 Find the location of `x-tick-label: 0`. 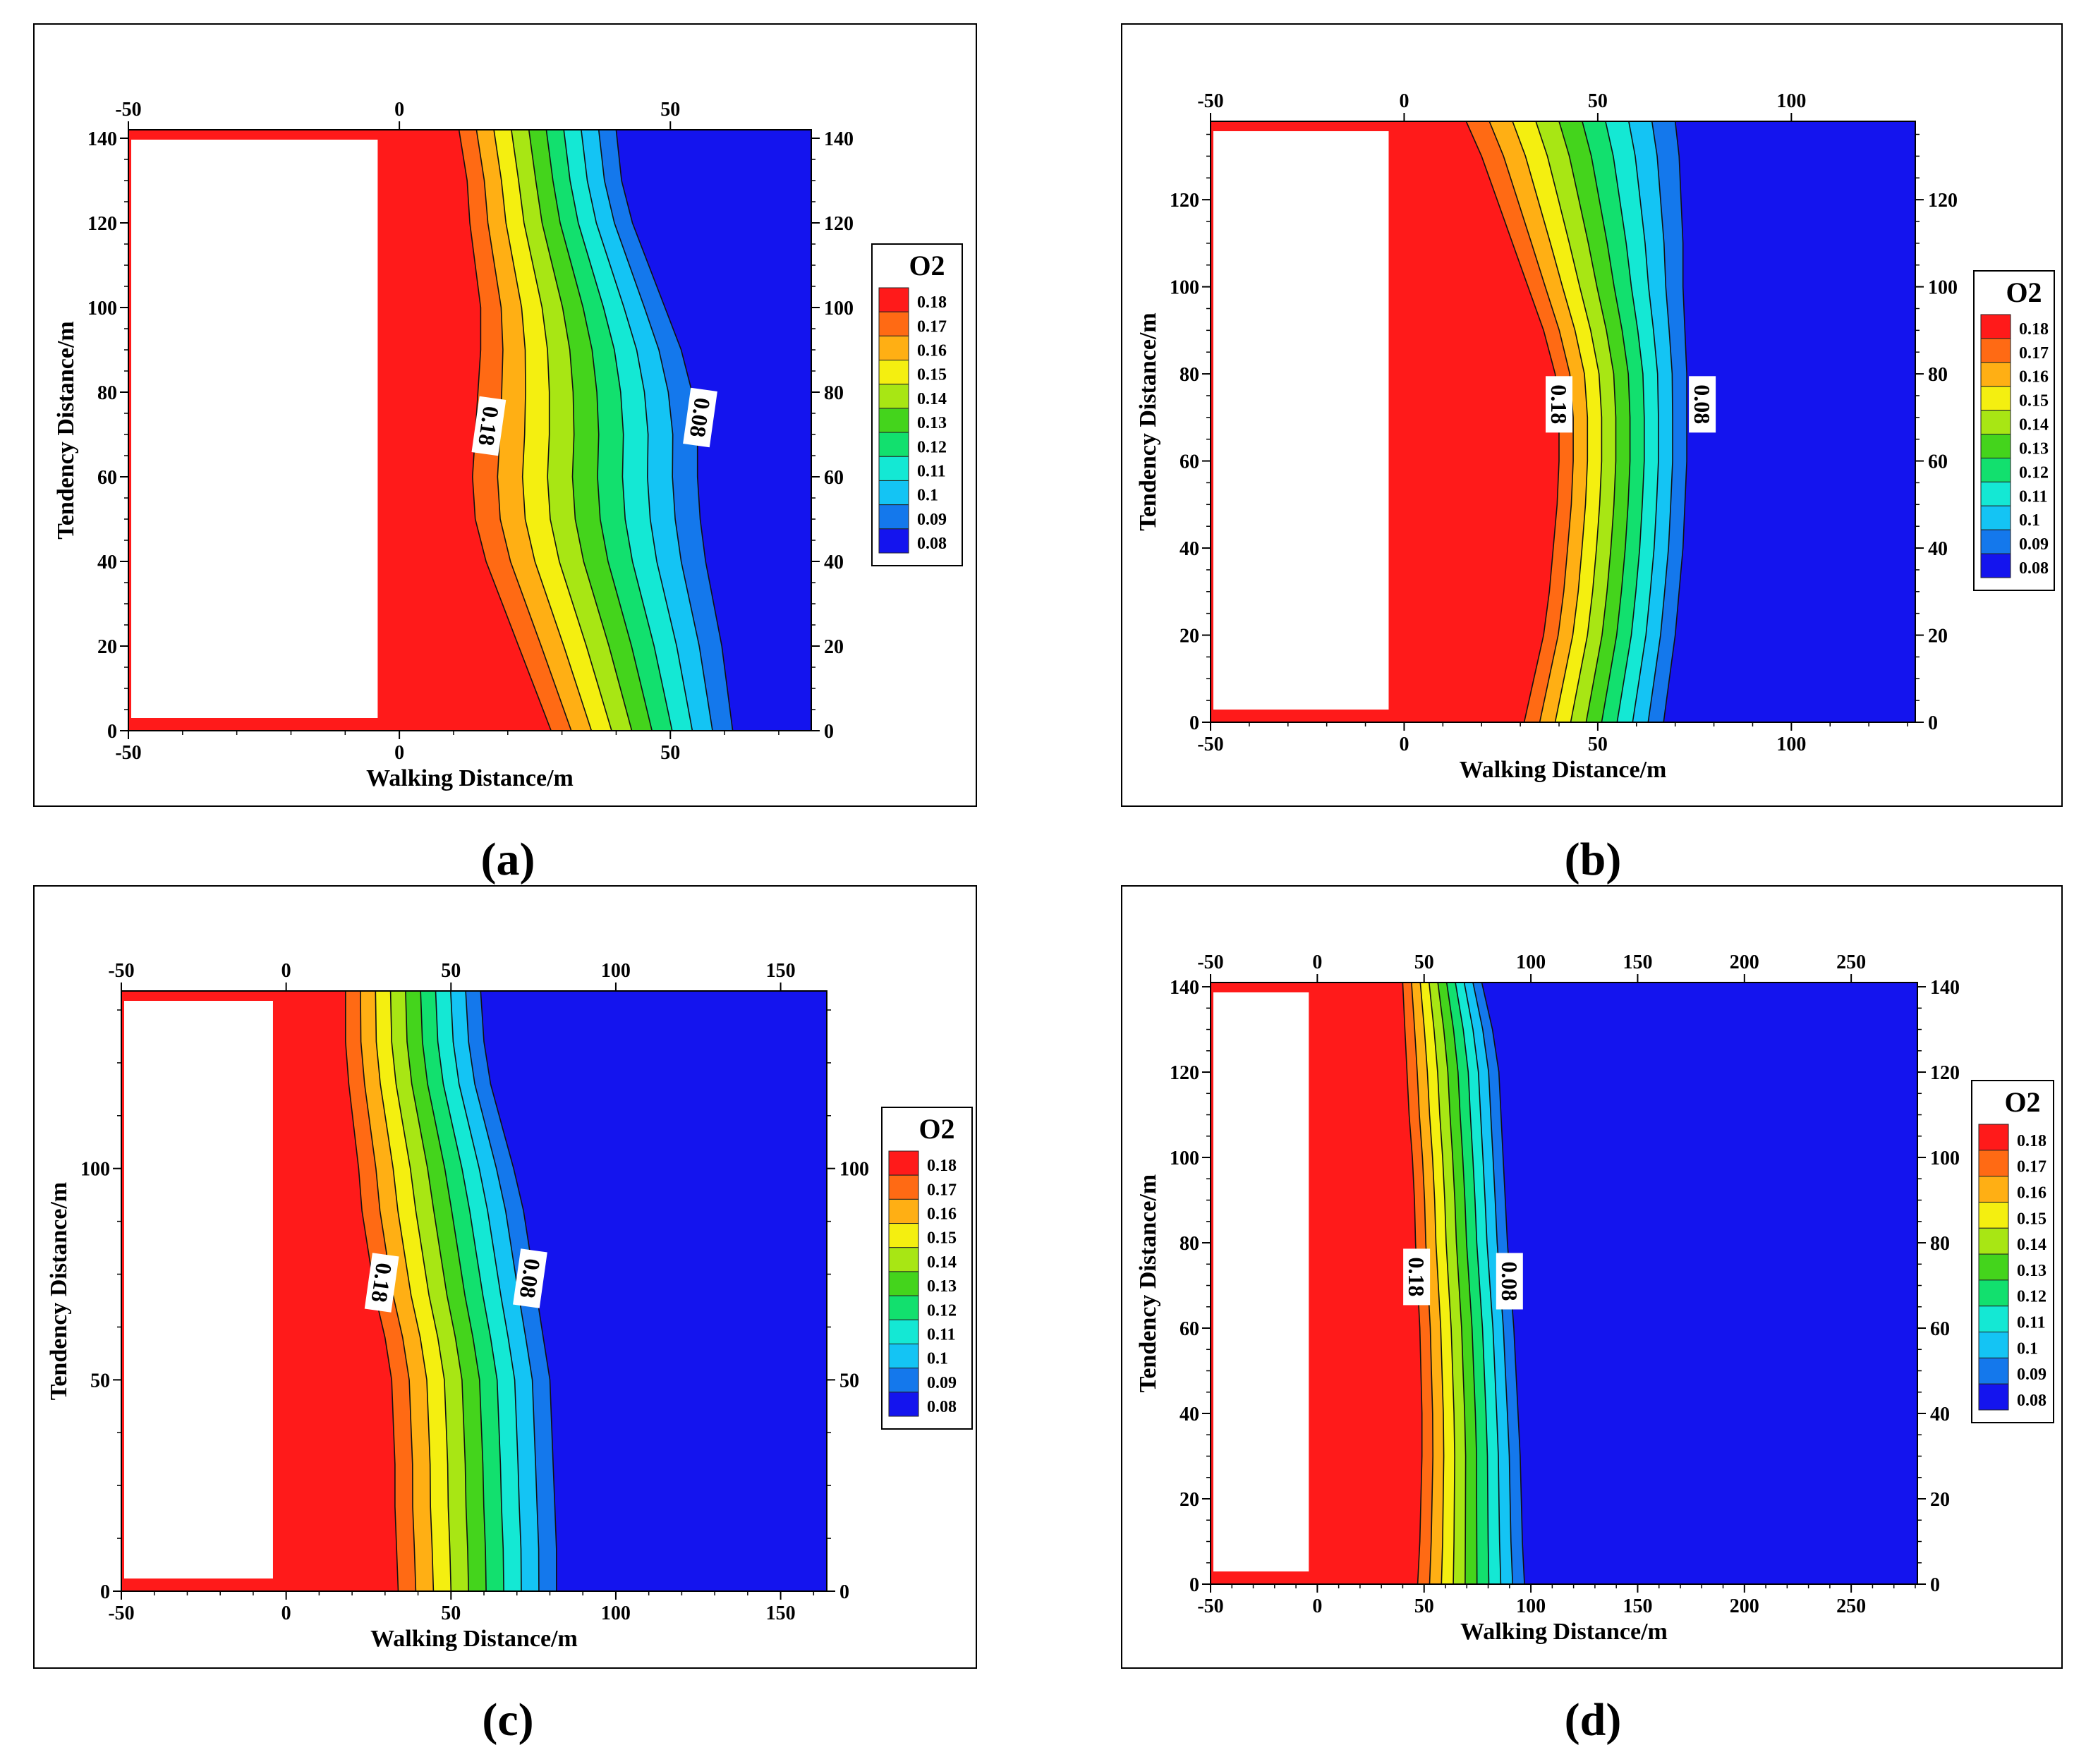

x-tick-label: 0 is located at coordinates (286, 1613).